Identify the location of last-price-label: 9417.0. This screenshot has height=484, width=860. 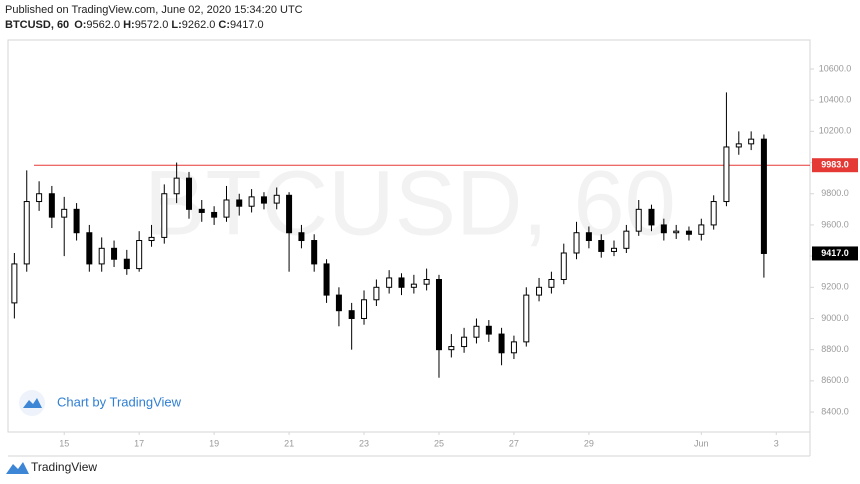
(835, 253).